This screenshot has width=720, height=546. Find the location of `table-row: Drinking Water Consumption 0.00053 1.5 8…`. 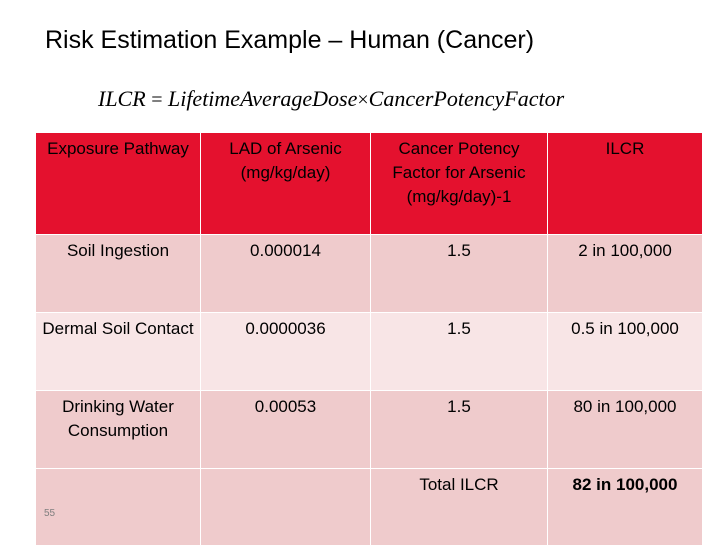

table-row: Drinking Water Consumption 0.00053 1.5 8… is located at coordinates (369, 429).